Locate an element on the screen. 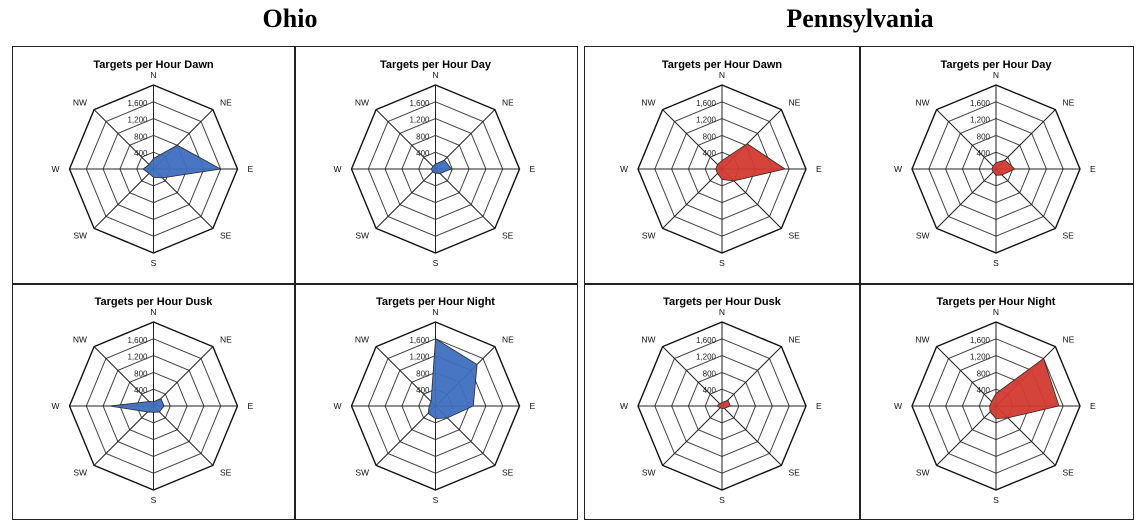  panel-divider-horizontal is located at coordinates (295, 284).